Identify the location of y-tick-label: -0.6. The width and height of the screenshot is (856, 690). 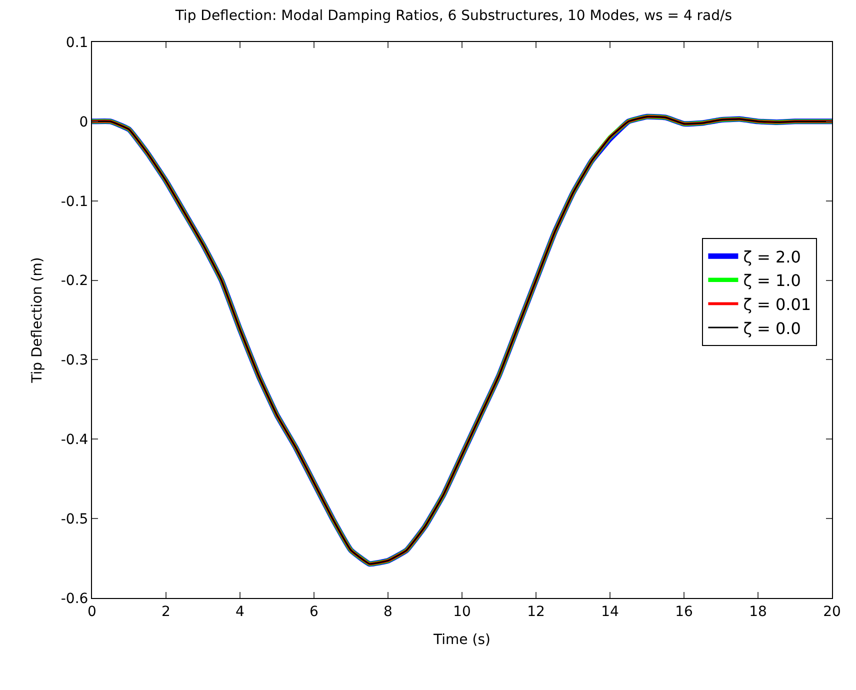
(74, 598).